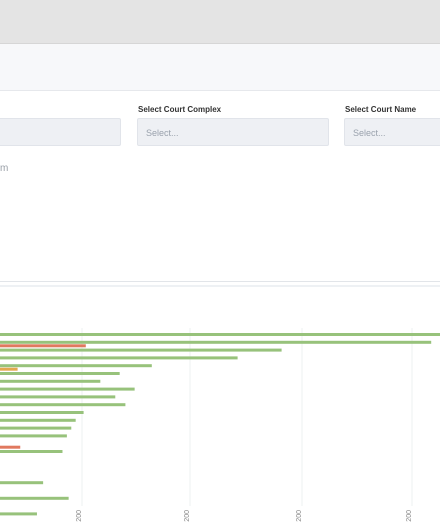 This screenshot has width=440, height=529. Describe the element at coordinates (220, 286) in the screenshot. I see `section-divider` at that location.